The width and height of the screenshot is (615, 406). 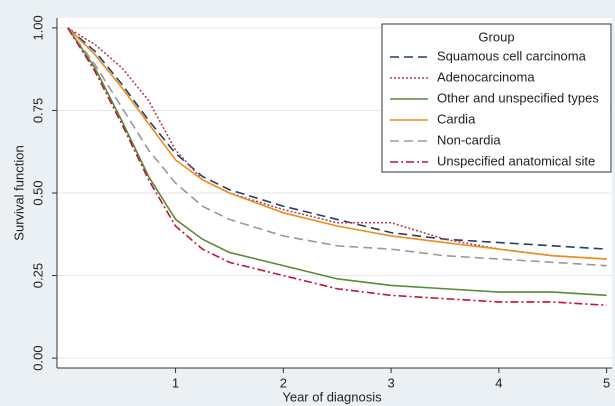 What do you see at coordinates (37, 27) in the screenshot?
I see `y-tick-label: 1.00` at bounding box center [37, 27].